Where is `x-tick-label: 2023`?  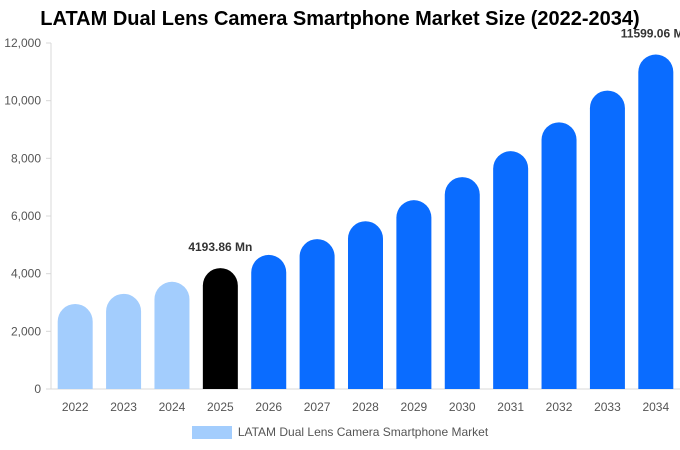 x-tick-label: 2023 is located at coordinates (123, 407).